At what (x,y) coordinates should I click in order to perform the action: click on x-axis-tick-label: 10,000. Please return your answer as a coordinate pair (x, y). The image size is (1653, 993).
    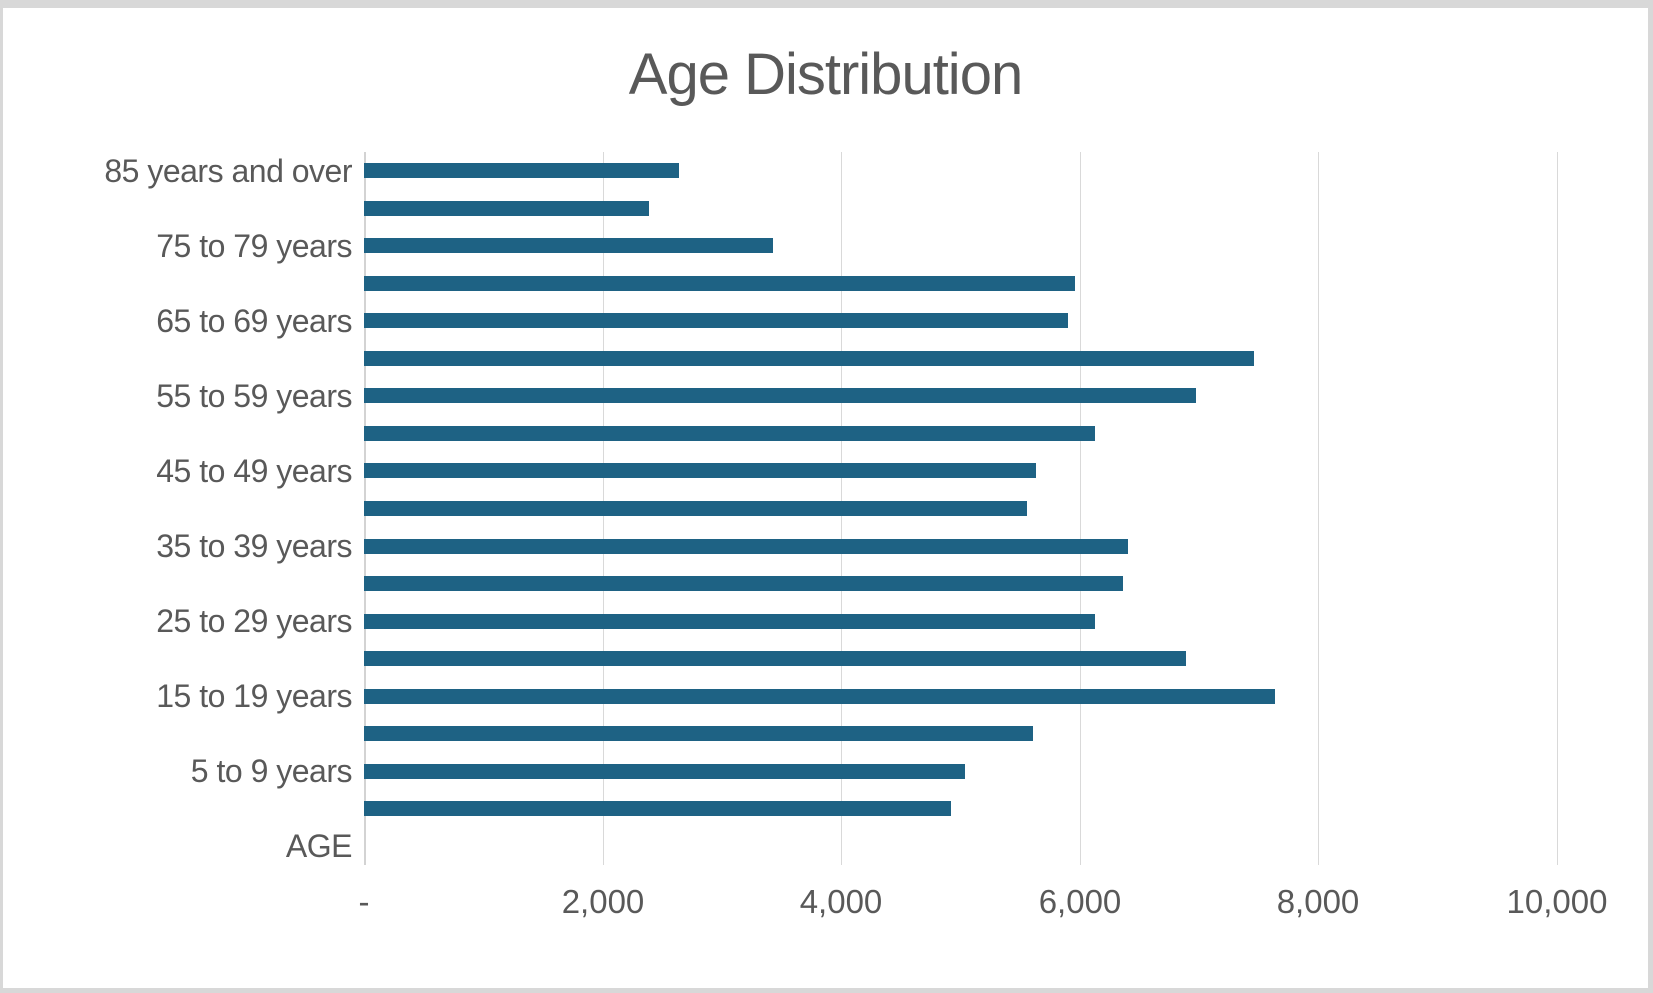
    Looking at the image, I should click on (1557, 901).